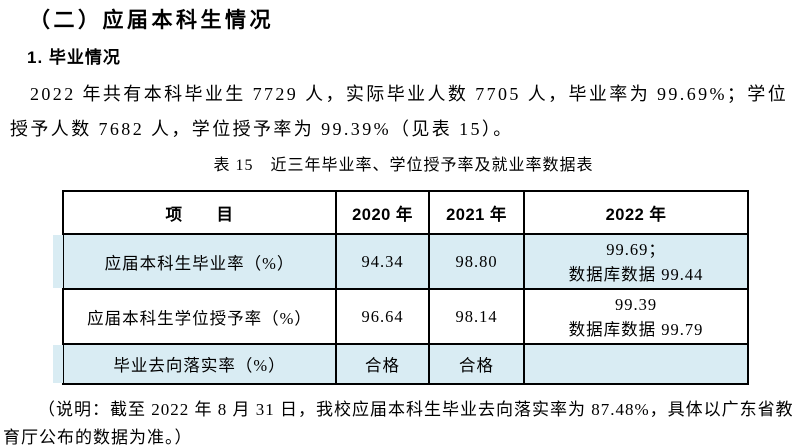  What do you see at coordinates (382, 261) in the screenshot?
I see `value-2020: 94.34` at bounding box center [382, 261].